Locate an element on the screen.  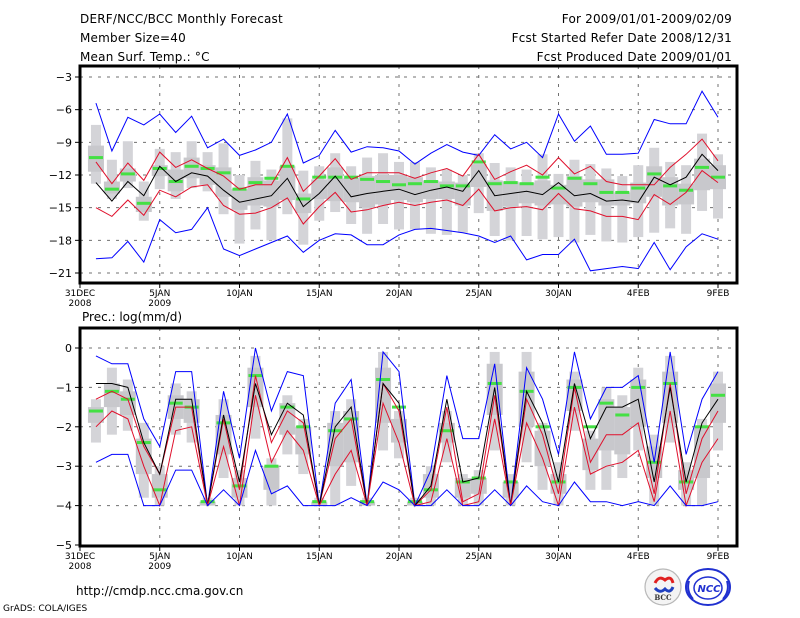
ncc-logo: NCC is located at coordinates (708, 587).